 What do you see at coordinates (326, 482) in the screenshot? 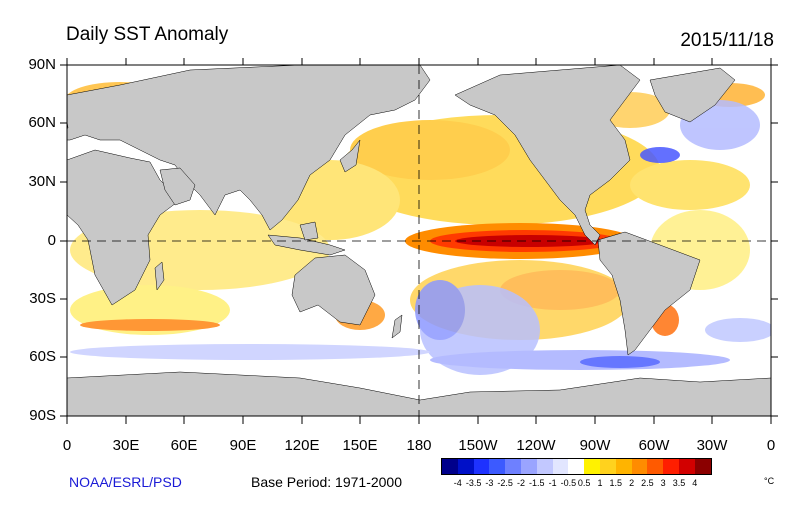
I see `base-period-label: Base Period: 1971-2000` at bounding box center [326, 482].